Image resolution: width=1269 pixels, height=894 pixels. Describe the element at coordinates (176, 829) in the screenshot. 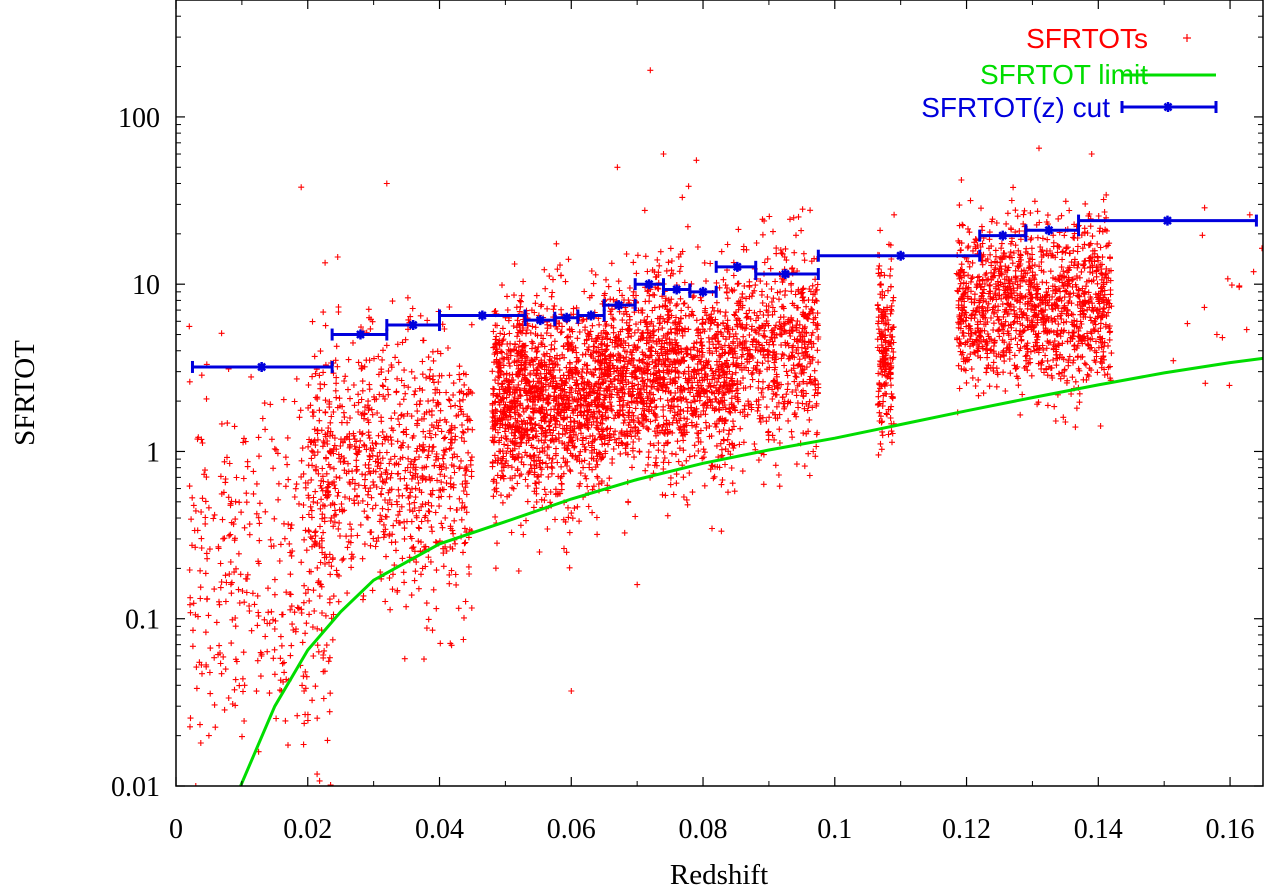

I see `x-tick-label: 0` at that location.